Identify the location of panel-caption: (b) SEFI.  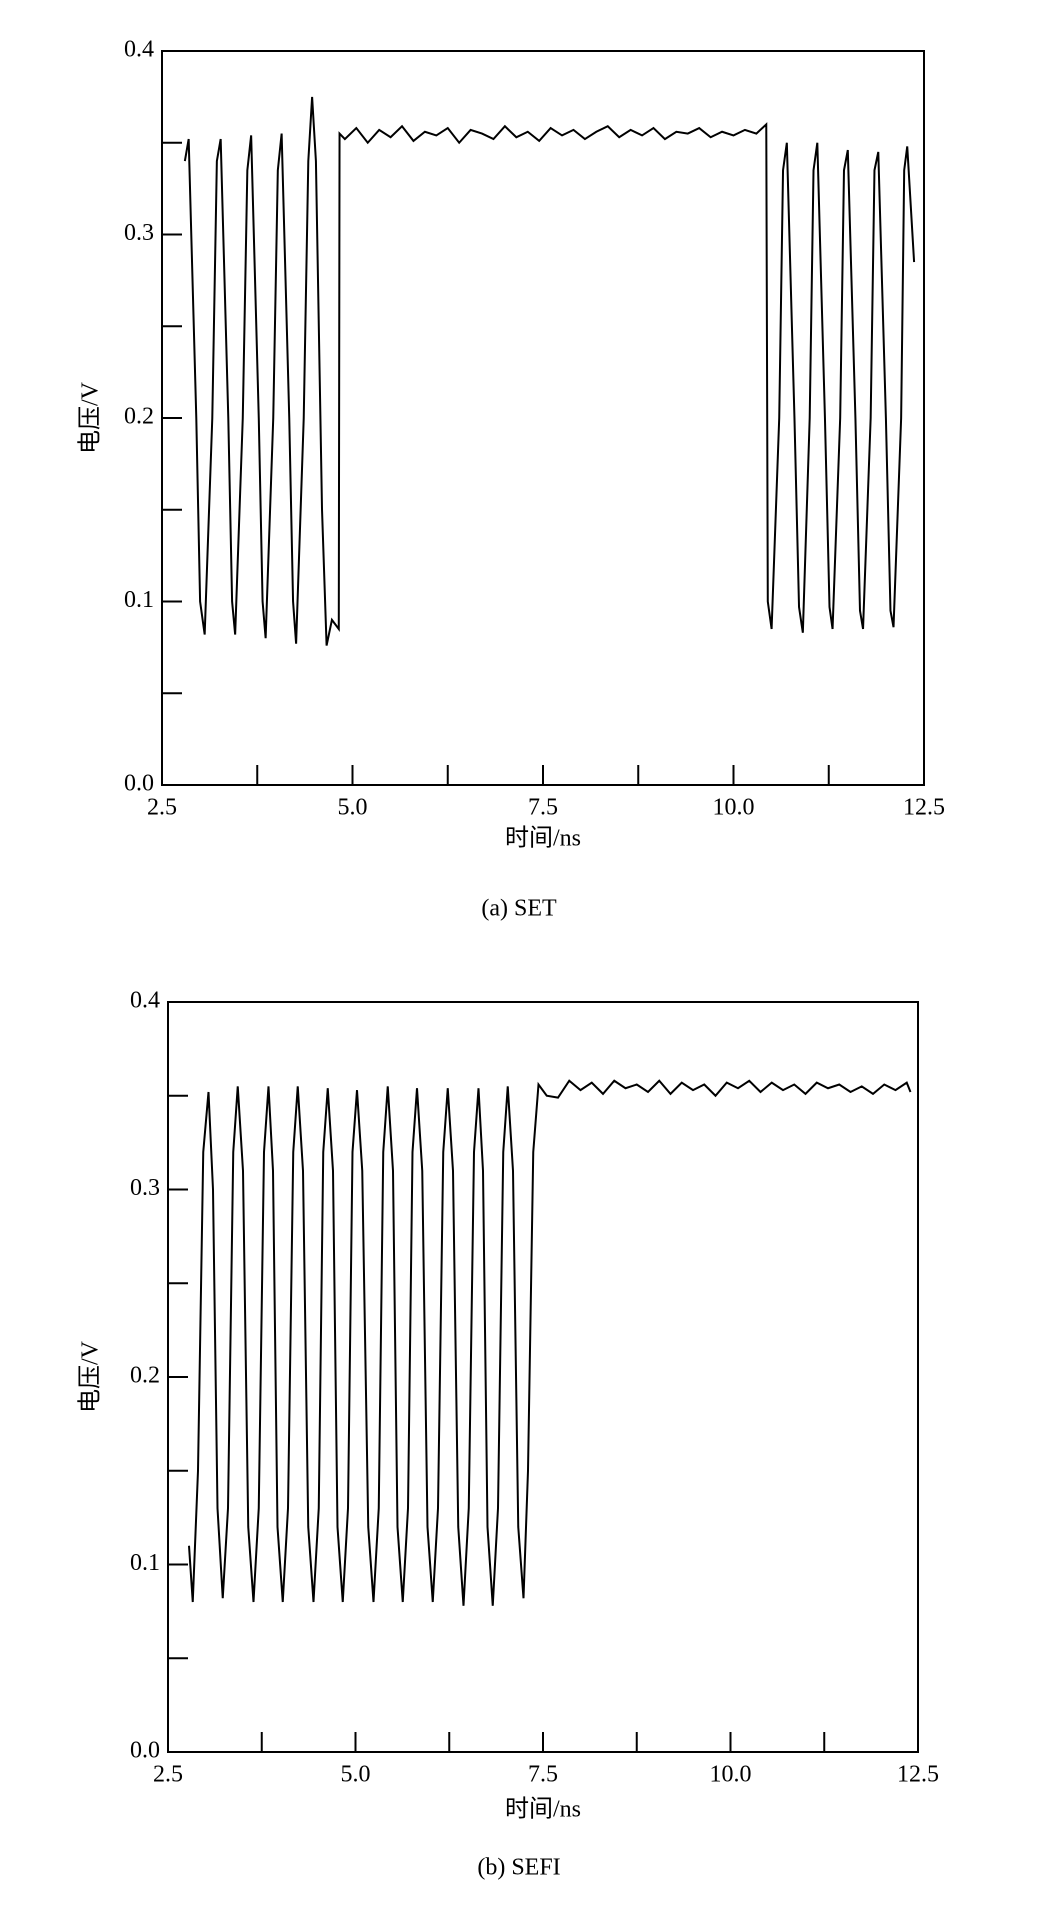
(518, 1868).